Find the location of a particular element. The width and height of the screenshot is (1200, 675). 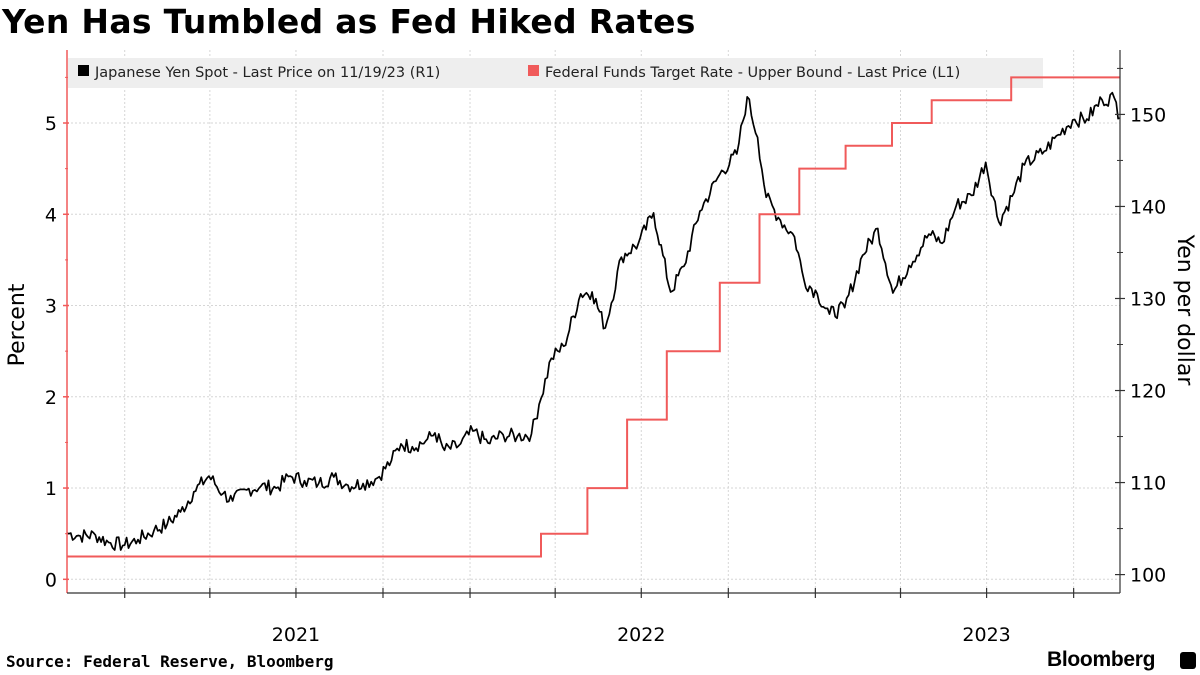

x-axis-ticks: 2021 2022 2023 is located at coordinates (599, 617).